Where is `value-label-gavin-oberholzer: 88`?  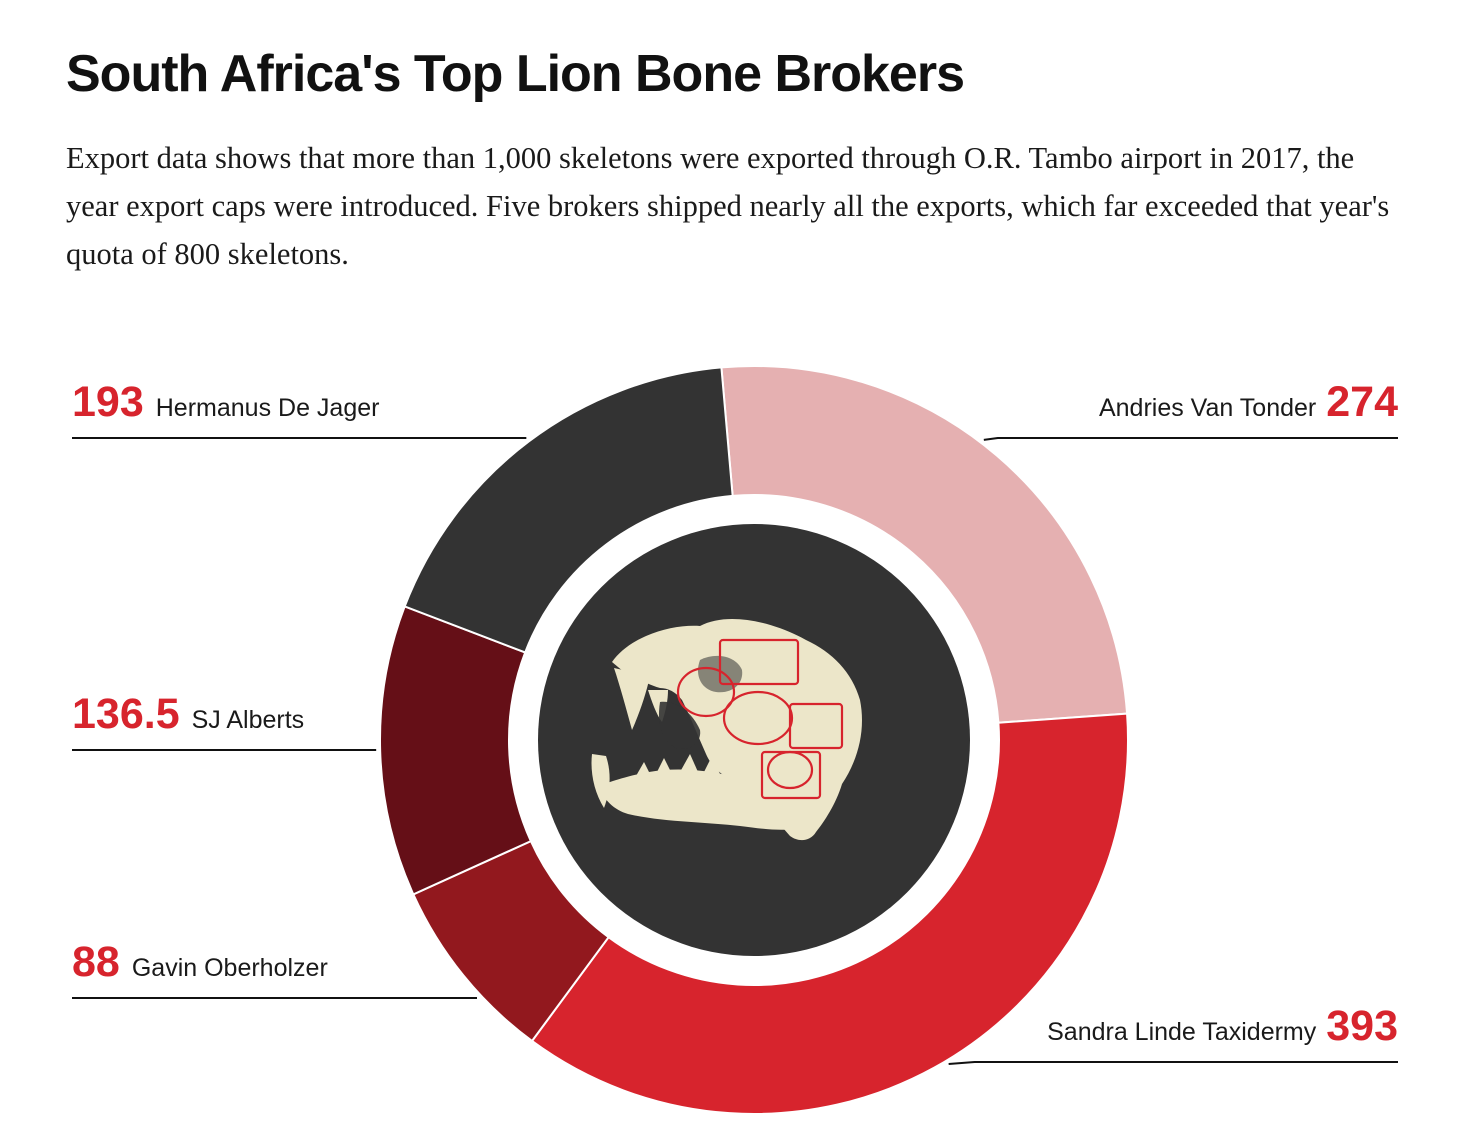 value-label-gavin-oberholzer: 88 is located at coordinates (96, 962).